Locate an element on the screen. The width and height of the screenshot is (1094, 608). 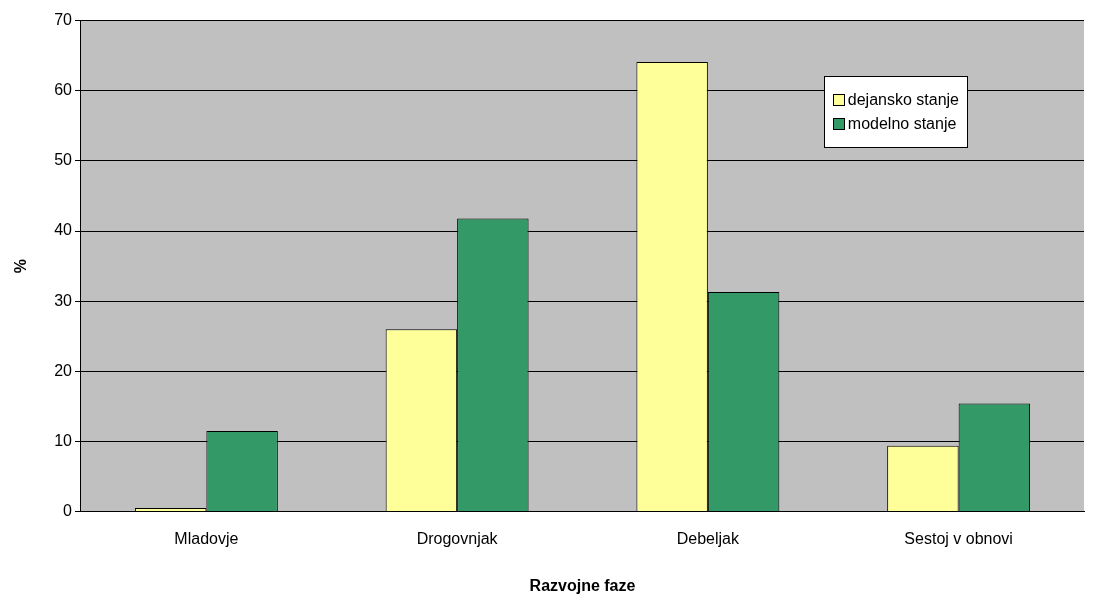
x-tick-label: Debeljak is located at coordinates (708, 538).